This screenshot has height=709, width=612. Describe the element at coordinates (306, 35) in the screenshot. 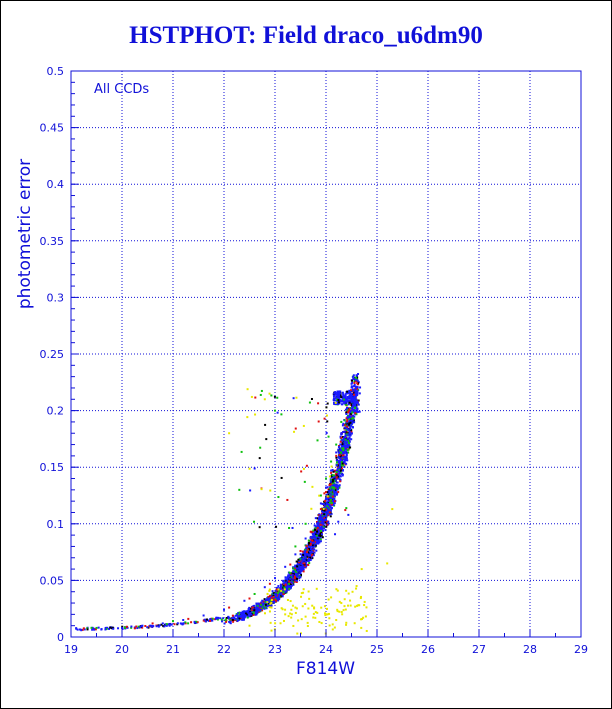

I see `chart-title: HSTPHOT: Field draco_u6dm90` at that location.